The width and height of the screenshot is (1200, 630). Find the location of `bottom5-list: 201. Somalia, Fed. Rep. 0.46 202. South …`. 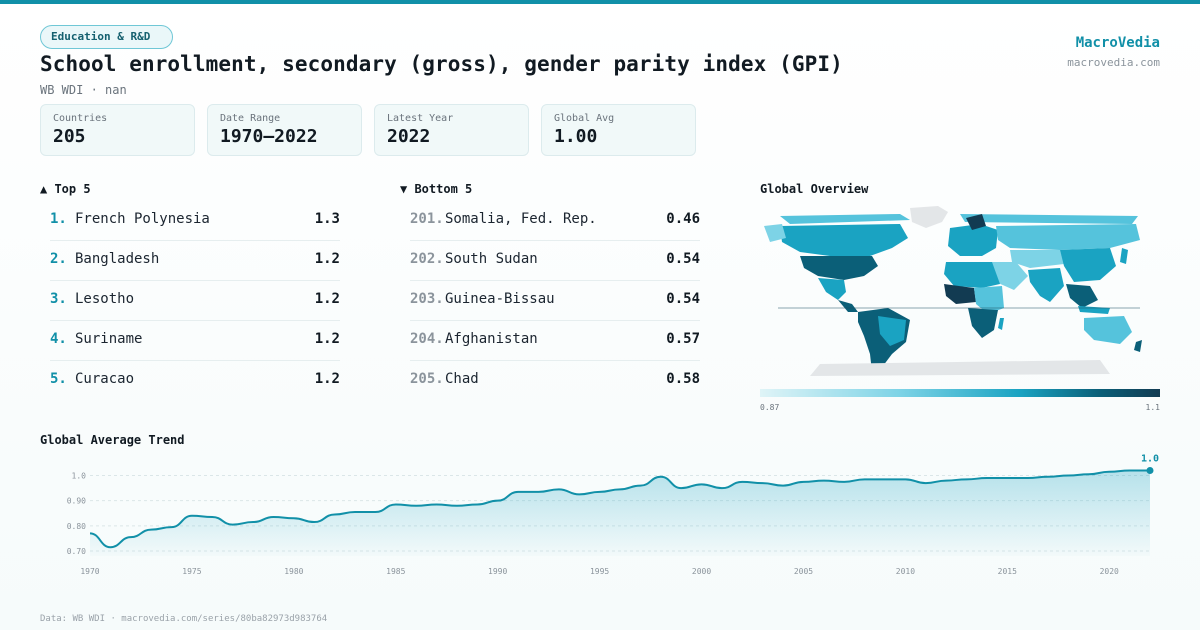

bottom5-list: 201. Somalia, Fed. Rep. 0.46 202. South … is located at coordinates (555, 301).